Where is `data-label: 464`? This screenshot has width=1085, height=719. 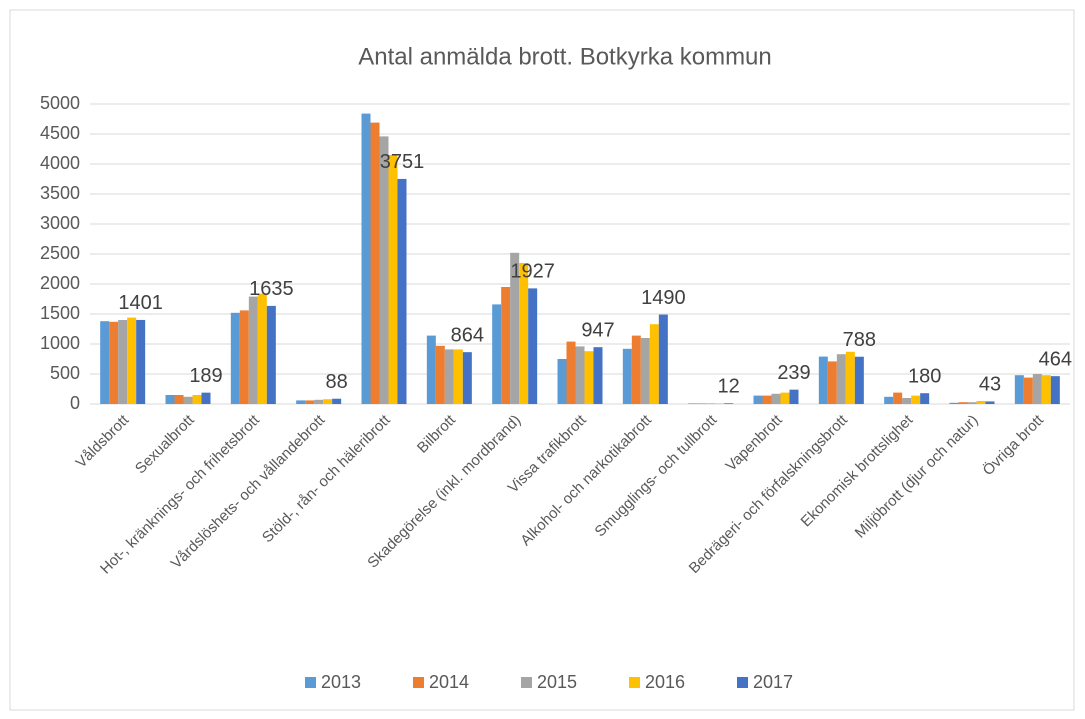 data-label: 464 is located at coordinates (1055, 359).